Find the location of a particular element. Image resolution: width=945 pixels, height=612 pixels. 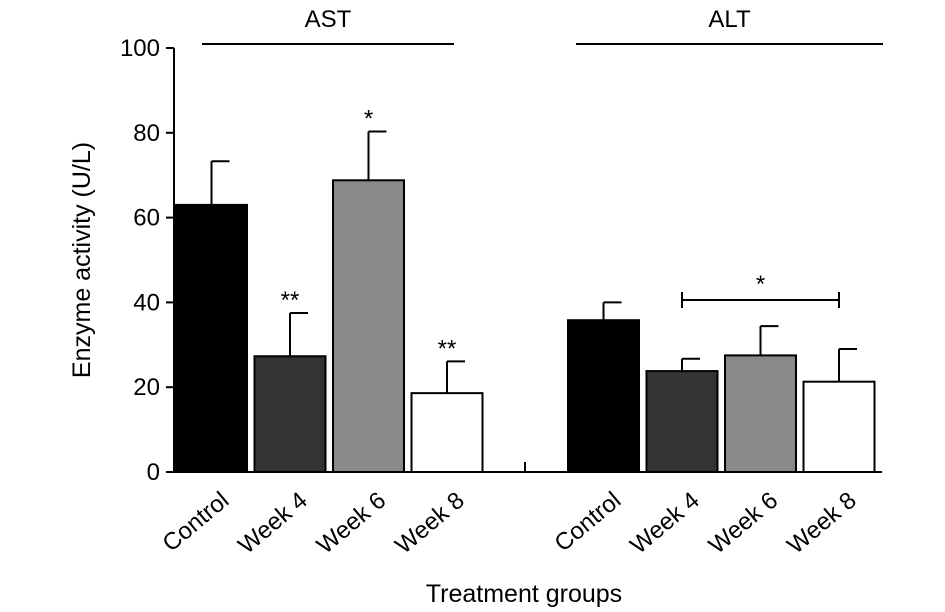

bracket-significance: * is located at coordinates (760, 284).